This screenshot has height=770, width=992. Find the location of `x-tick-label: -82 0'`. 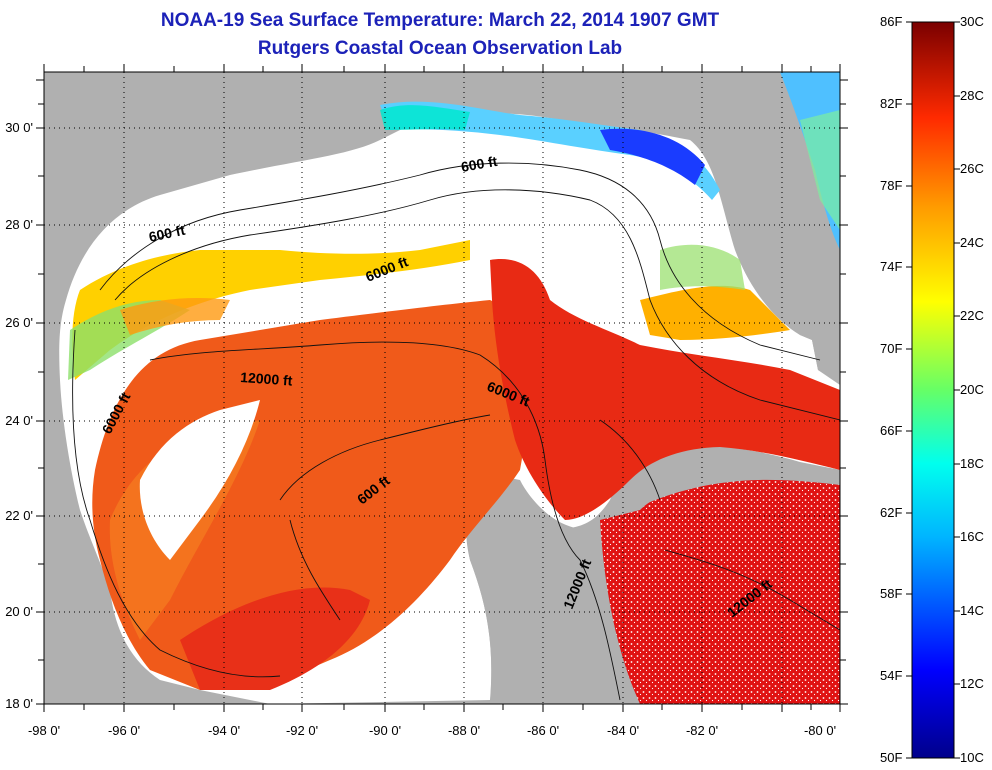

x-tick-label: -82 0' is located at coordinates (702, 730).